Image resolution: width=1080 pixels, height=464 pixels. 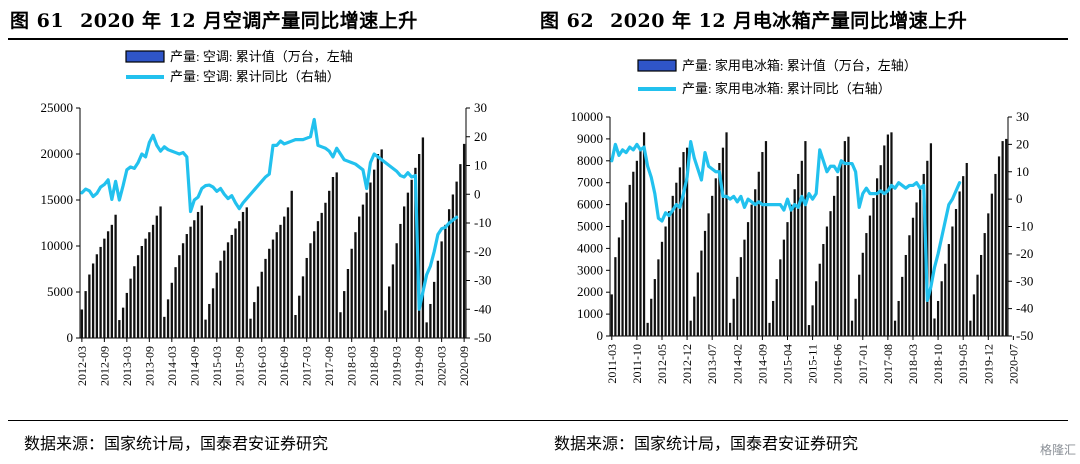 I want to click on left-axis-tick-label: 9000, so click(x=590, y=138).